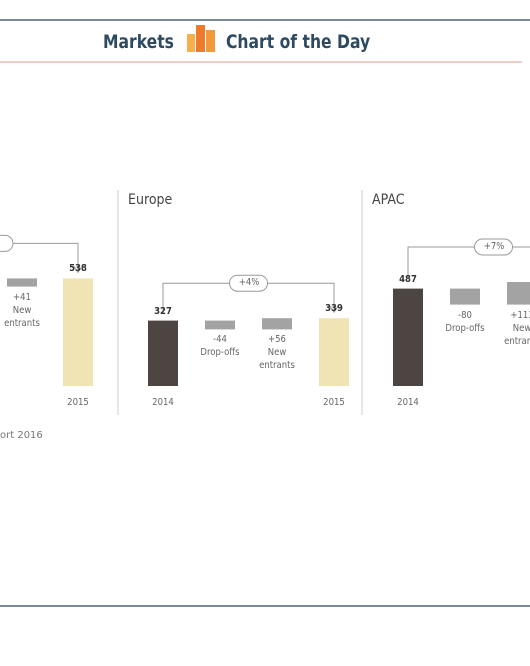  What do you see at coordinates (201, 38) in the screenshot?
I see `logo` at bounding box center [201, 38].